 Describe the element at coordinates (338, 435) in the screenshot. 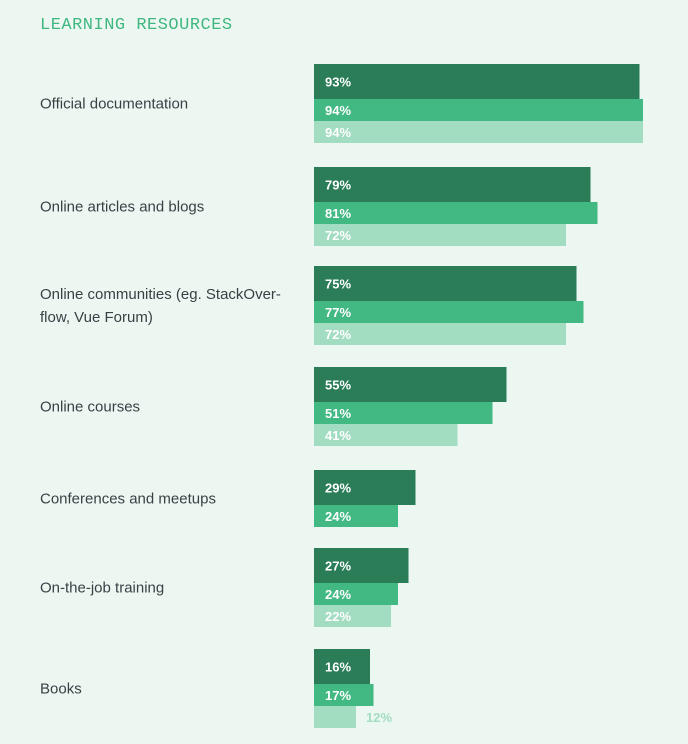

I see `data-label: 41%` at that location.